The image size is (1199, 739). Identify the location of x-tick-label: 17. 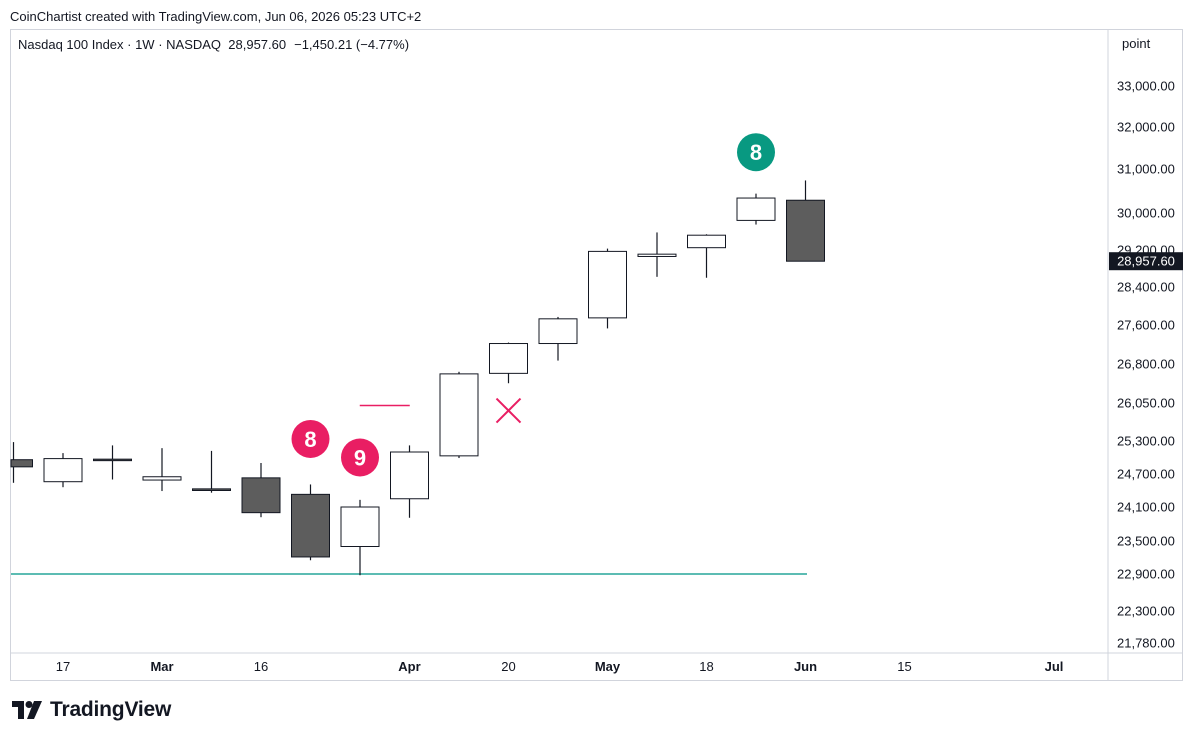
(63, 666).